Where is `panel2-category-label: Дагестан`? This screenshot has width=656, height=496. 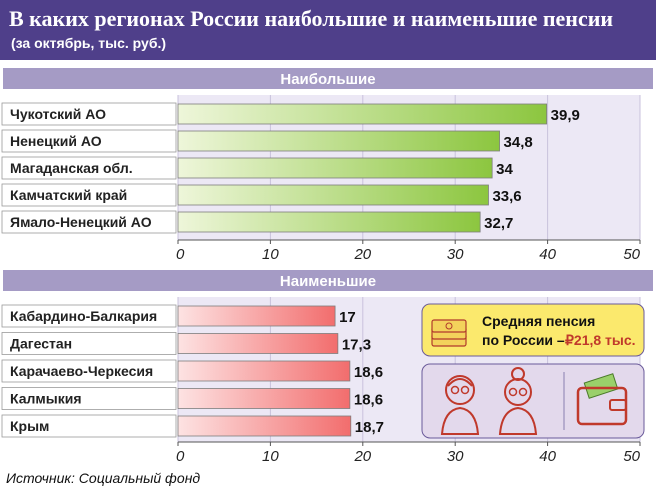 panel2-category-label: Дагестан is located at coordinates (41, 344).